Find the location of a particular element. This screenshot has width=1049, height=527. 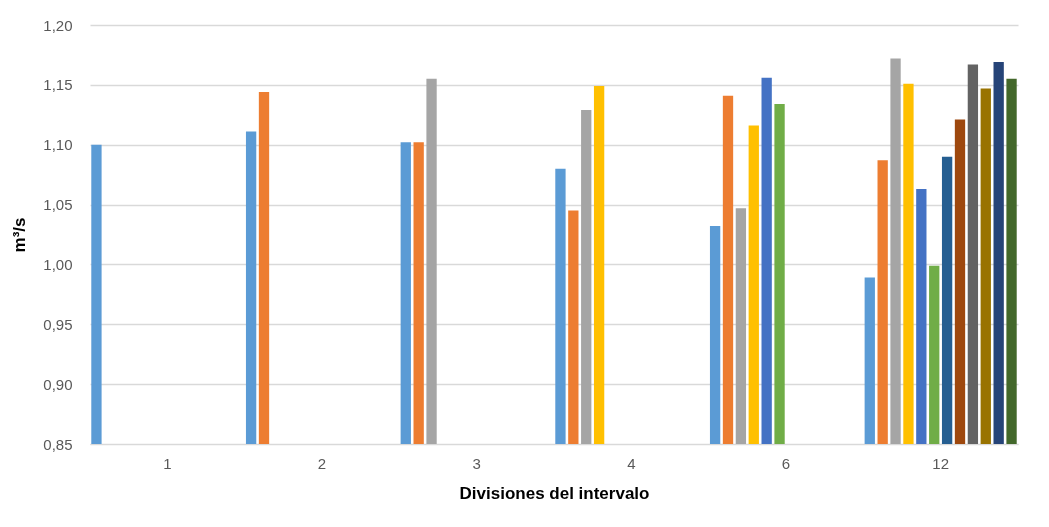

y-tick-label: 1,00 is located at coordinates (58, 264).